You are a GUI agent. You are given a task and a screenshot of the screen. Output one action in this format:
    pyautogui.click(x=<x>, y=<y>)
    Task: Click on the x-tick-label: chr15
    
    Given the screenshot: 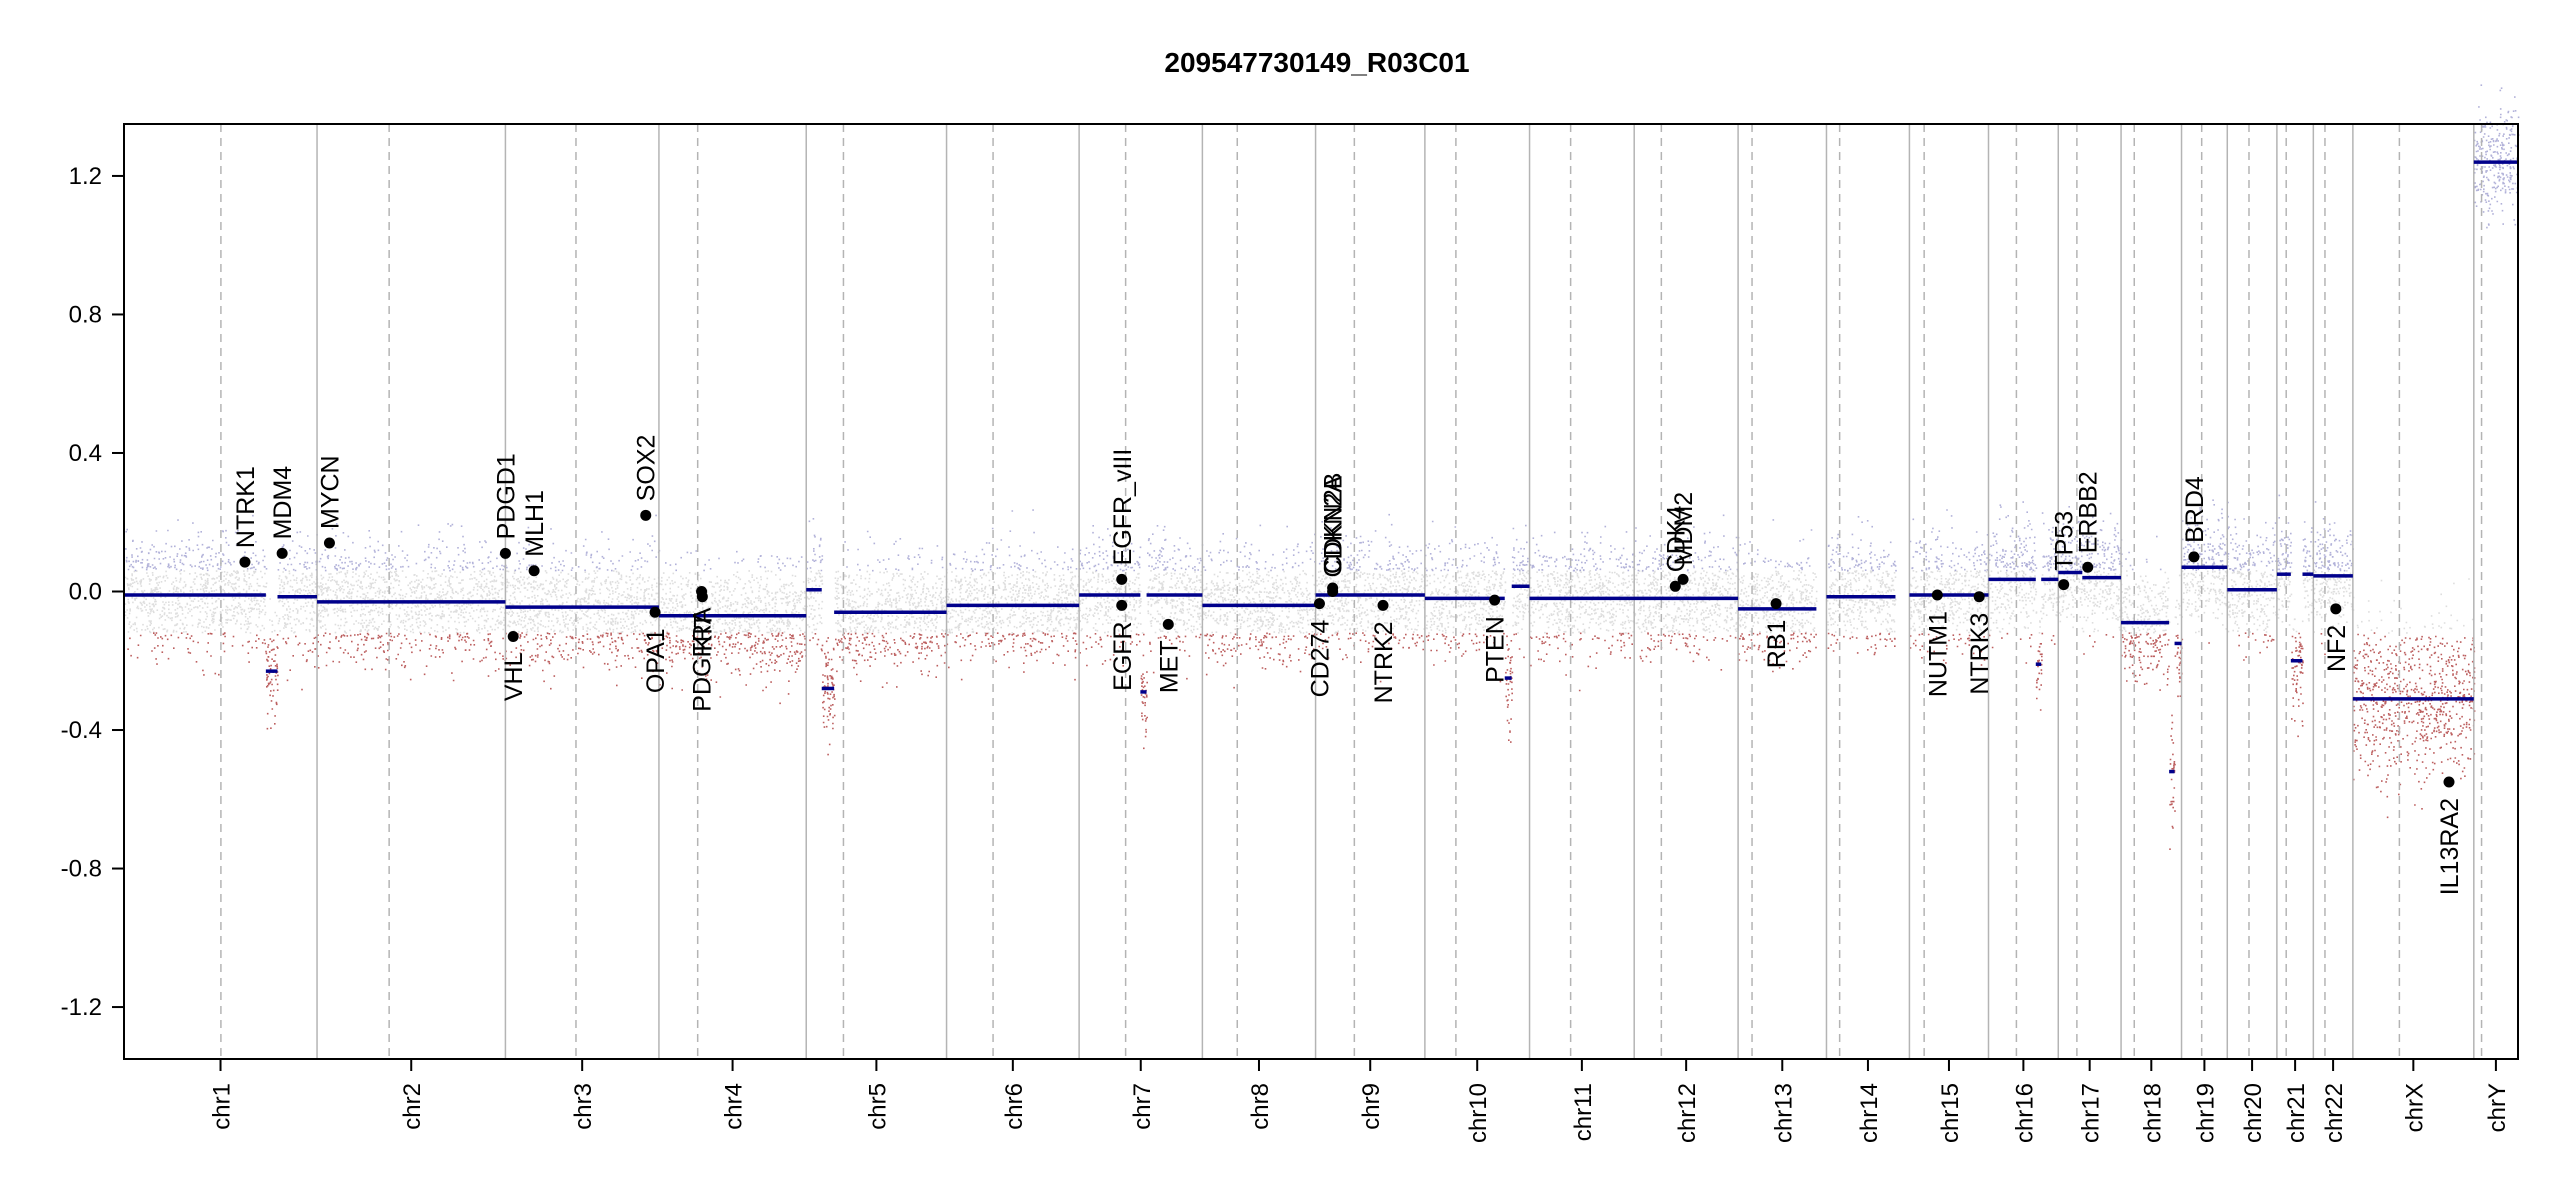 What is the action you would take?
    pyautogui.click(x=1950, y=1113)
    